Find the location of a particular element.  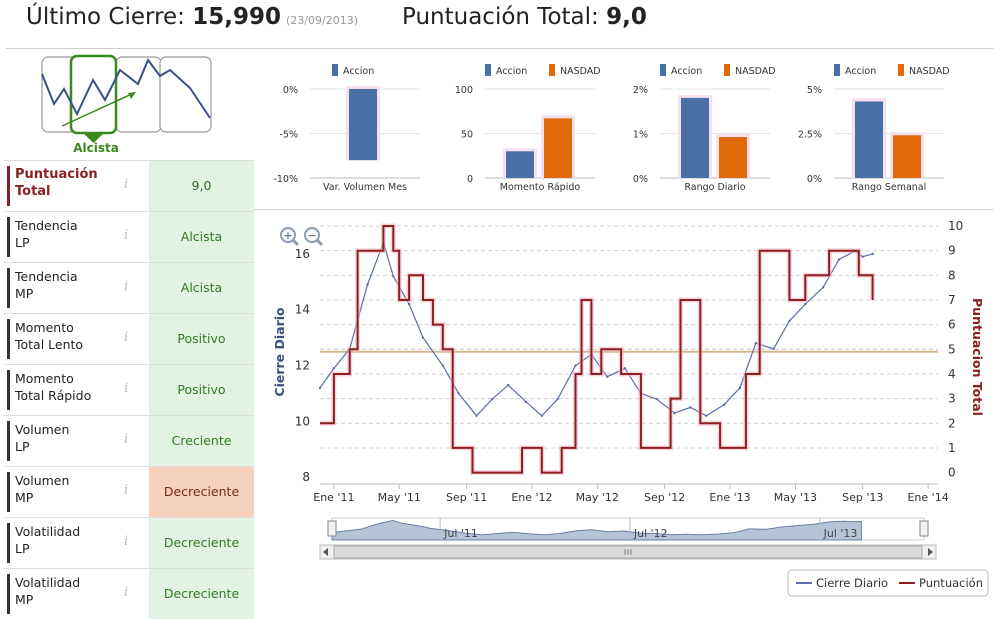

metric-row: Tendencia LP i Alcista is located at coordinates (129, 236).